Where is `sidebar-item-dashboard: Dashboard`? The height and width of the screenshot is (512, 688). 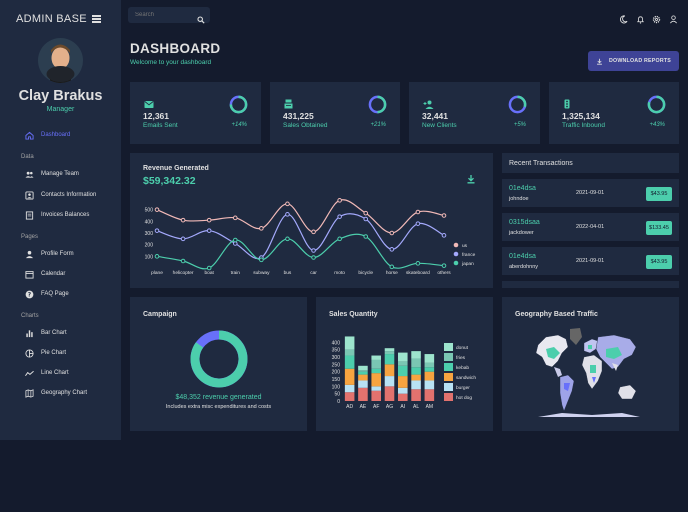
sidebar-item-dashboard: Dashboard is located at coordinates (47, 135).